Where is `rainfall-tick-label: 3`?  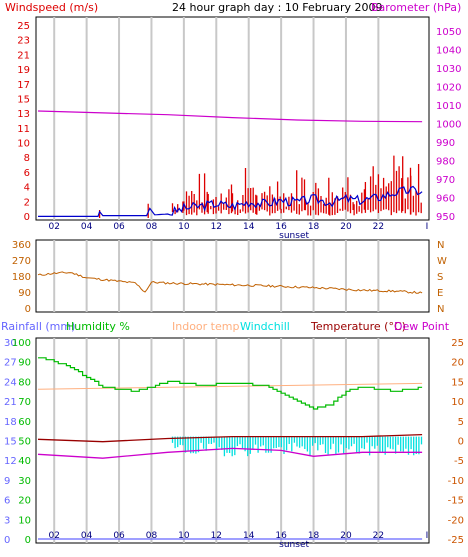
rainfall-tick-label: 3 is located at coordinates (7, 520).